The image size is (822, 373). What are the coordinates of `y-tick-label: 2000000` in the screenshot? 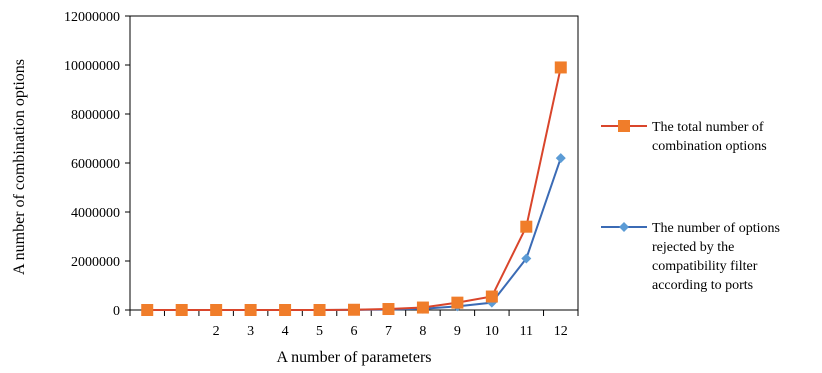 It's located at (95, 262).